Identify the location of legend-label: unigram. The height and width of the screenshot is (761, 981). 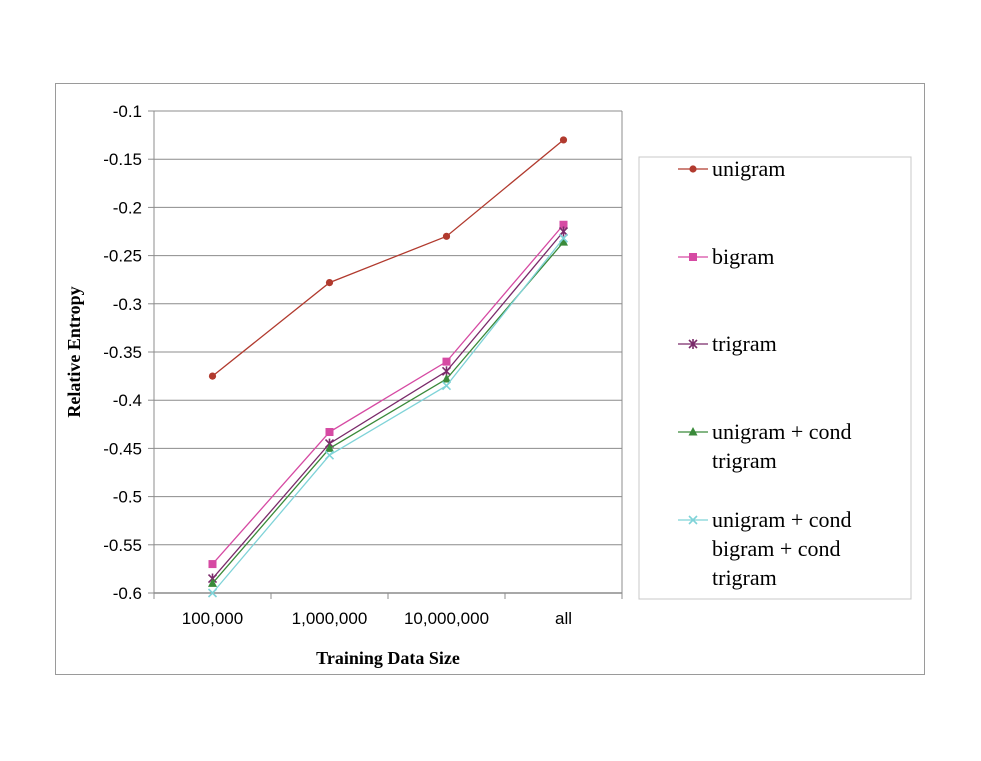
(748, 168).